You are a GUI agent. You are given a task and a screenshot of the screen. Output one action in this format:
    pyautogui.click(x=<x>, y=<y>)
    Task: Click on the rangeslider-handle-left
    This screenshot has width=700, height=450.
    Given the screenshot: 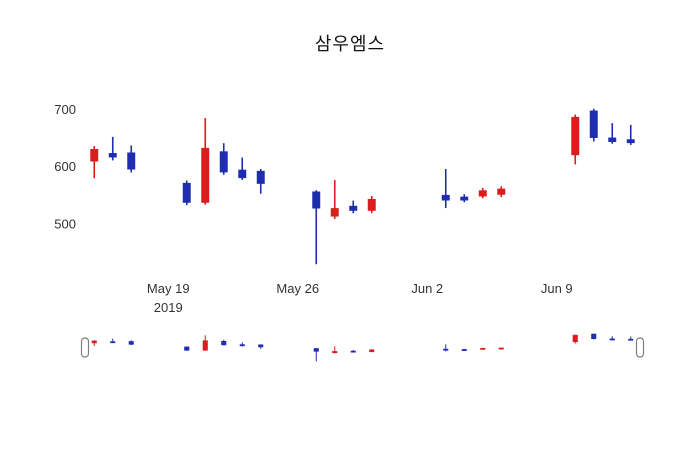 What is the action you would take?
    pyautogui.click(x=85, y=347)
    